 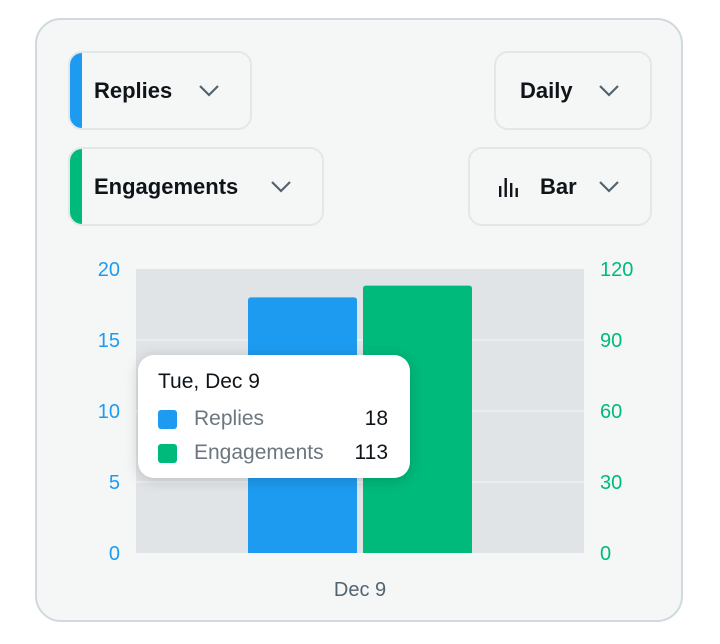 What do you see at coordinates (371, 452) in the screenshot?
I see `tooltip-series-value: 113` at bounding box center [371, 452].